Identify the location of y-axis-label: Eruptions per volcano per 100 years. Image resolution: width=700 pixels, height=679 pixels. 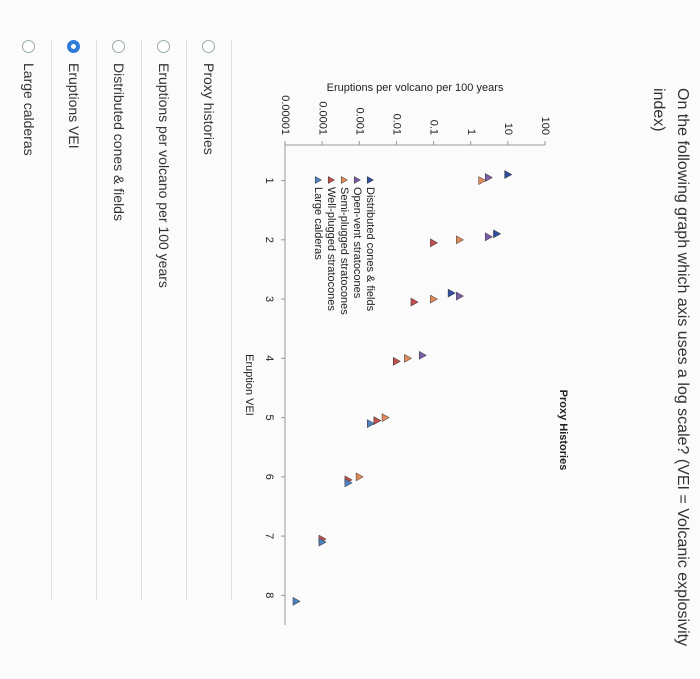
(415, 88).